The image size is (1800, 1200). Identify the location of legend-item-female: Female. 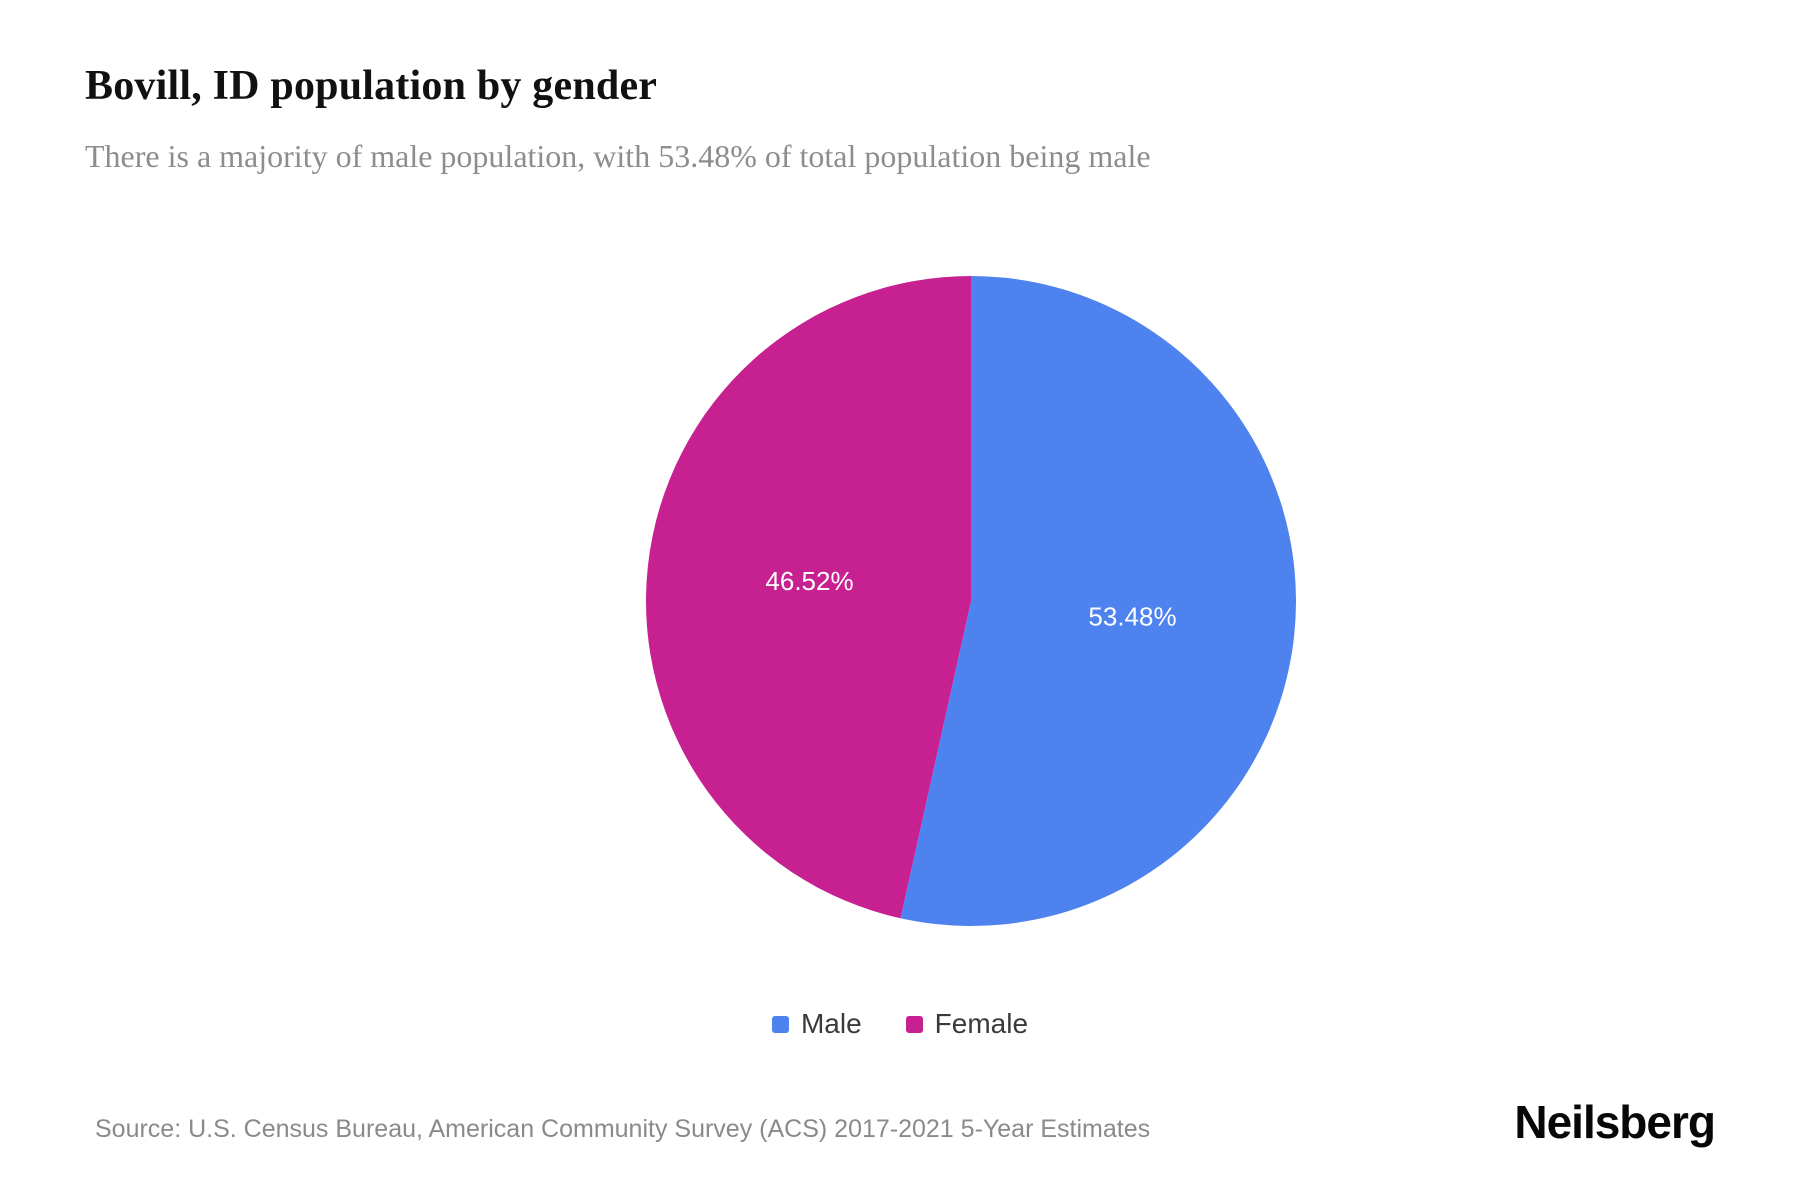
(967, 1024).